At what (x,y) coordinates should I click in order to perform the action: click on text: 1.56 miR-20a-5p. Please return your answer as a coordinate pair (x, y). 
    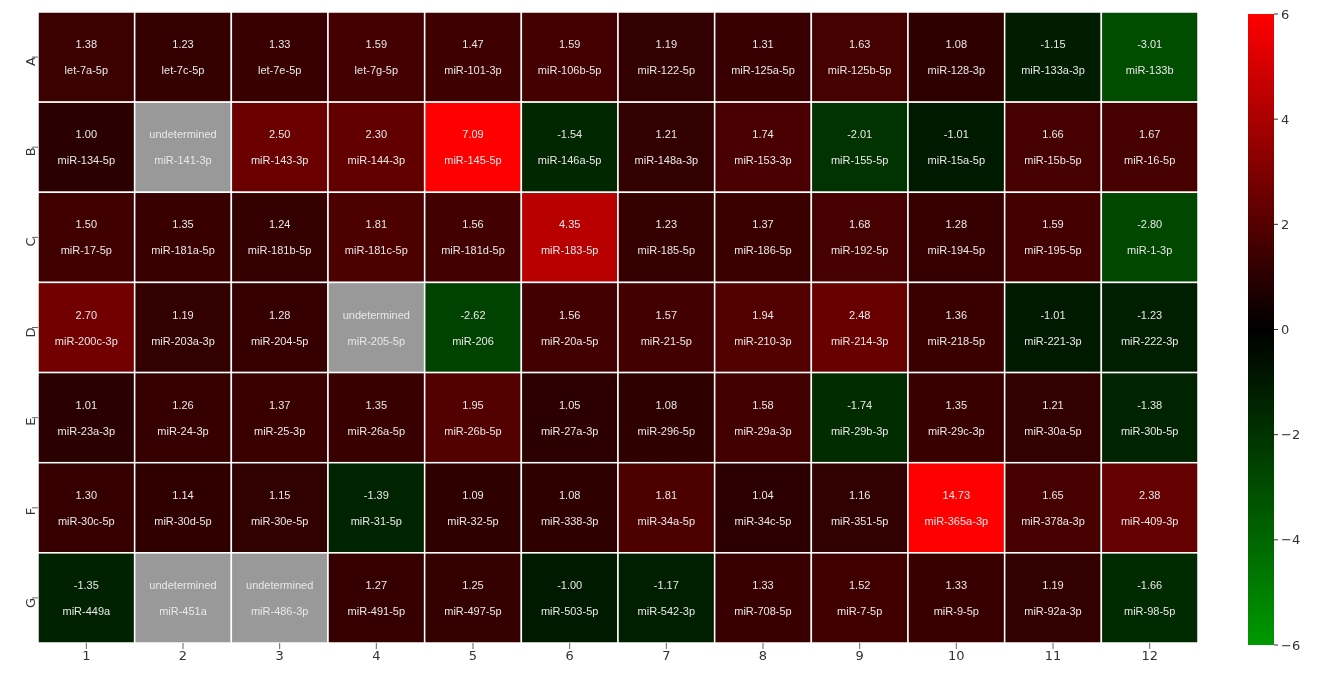
    Looking at the image, I should click on (569, 327).